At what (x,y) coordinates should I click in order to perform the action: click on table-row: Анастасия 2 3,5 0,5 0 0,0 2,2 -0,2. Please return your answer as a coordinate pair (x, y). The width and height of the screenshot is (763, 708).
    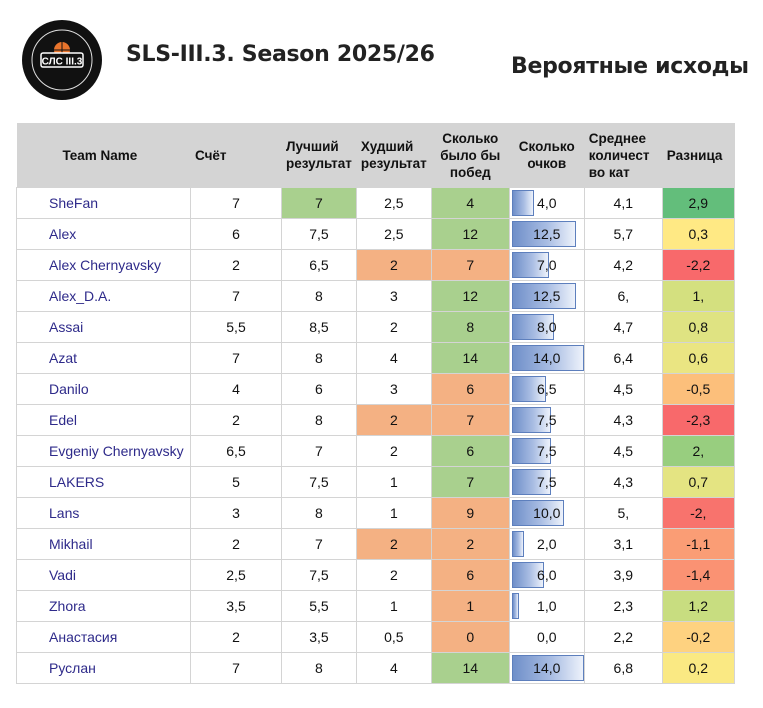
    Looking at the image, I should click on (375, 637).